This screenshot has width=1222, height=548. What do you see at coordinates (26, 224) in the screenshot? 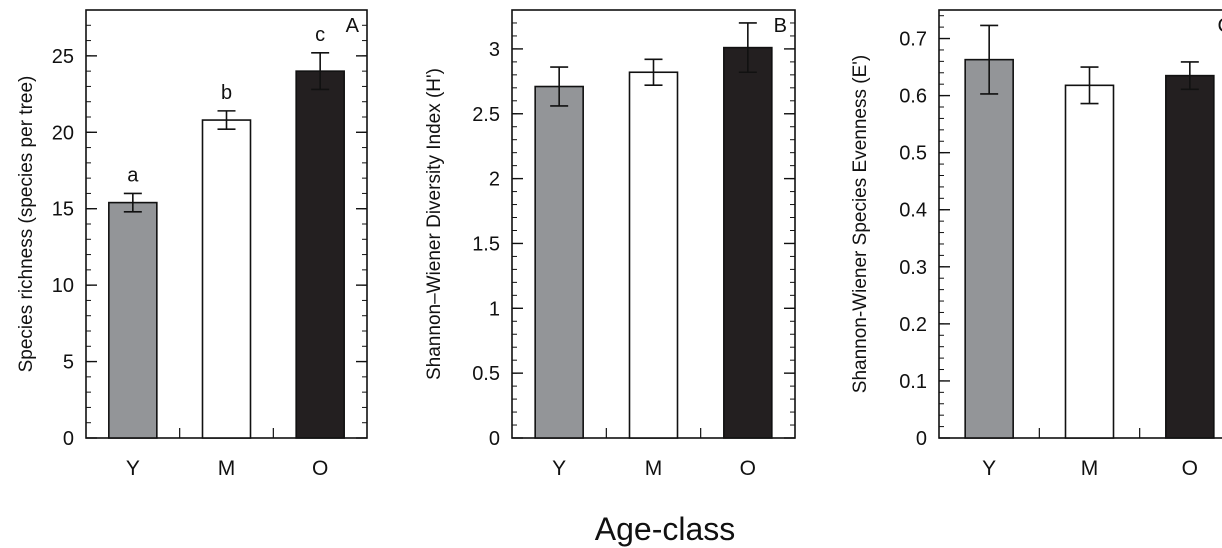
I see `y-axis-label: Species richness (species per tree)` at bounding box center [26, 224].